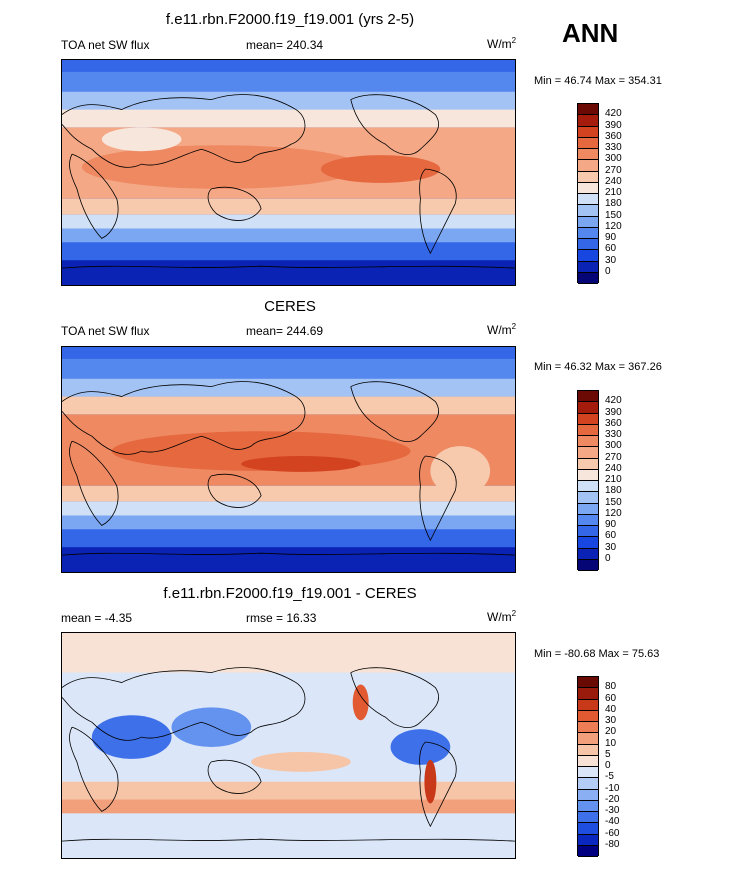 This screenshot has height=872, width=733. What do you see at coordinates (97, 618) in the screenshot?
I see `panel3-left-label: mean = -4.35` at bounding box center [97, 618].